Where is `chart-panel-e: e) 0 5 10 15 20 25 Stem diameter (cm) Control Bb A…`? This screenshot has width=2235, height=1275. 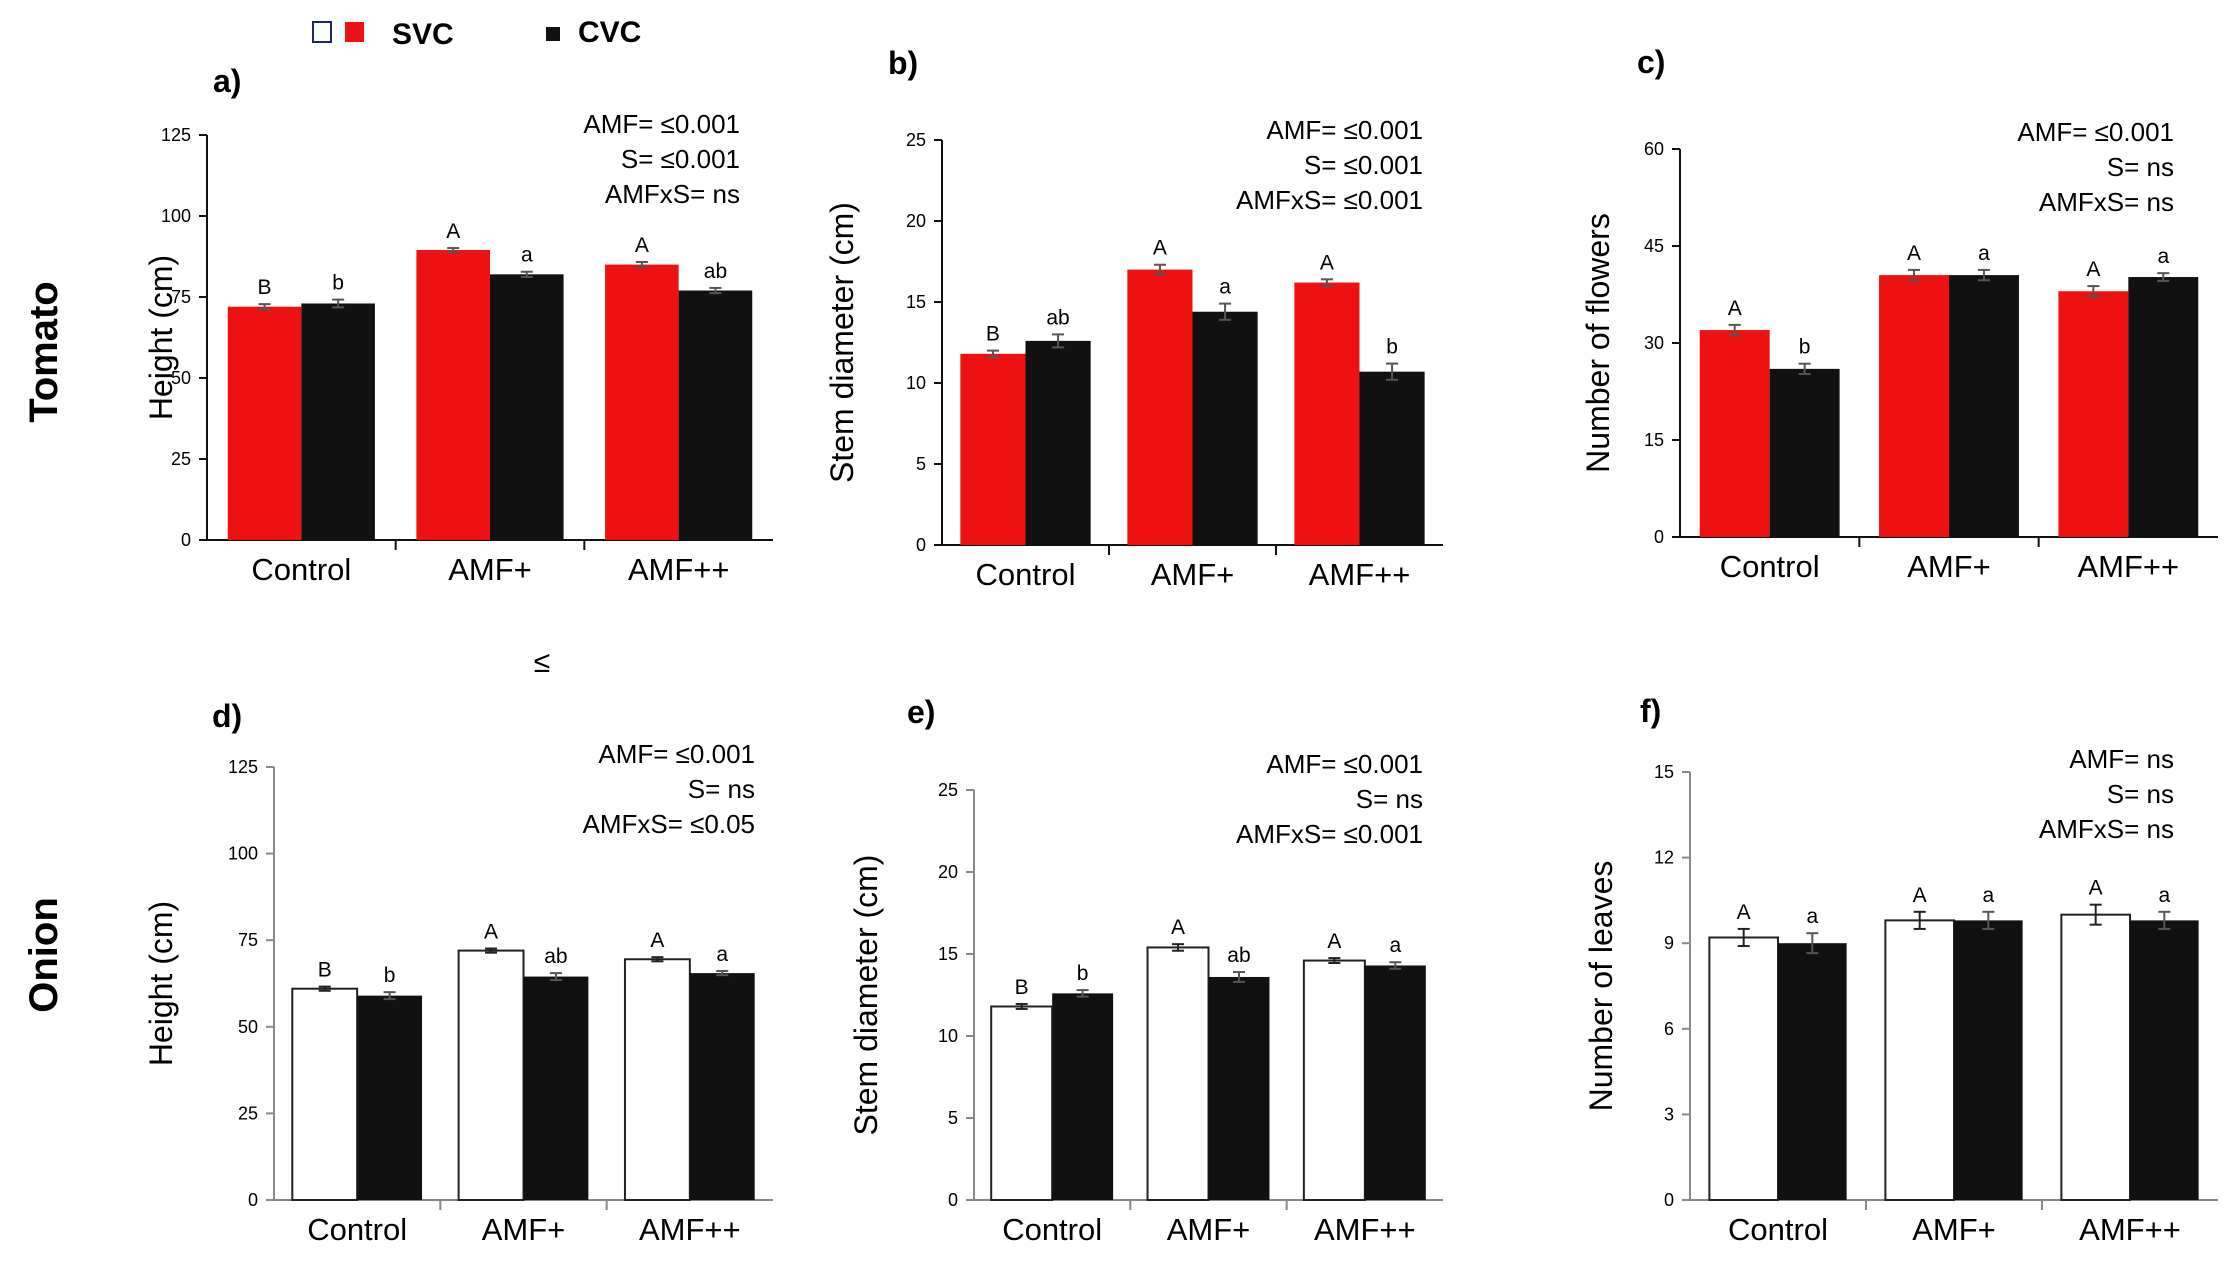 chart-panel-e: e) 0 5 10 15 20 25 Stem diameter (cm) Control Bb A… is located at coordinates (1145, 970).